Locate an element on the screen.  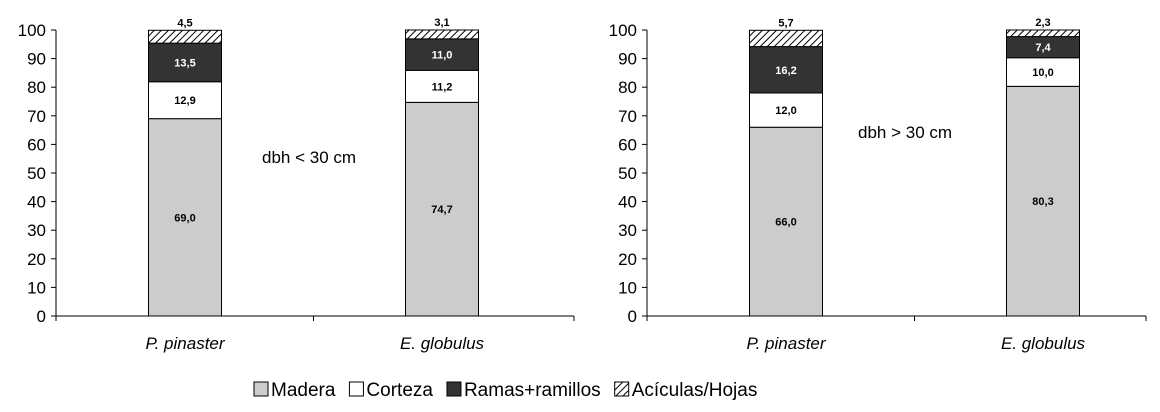
dbh-annotation: dbh < 30 cm is located at coordinates (309, 157).